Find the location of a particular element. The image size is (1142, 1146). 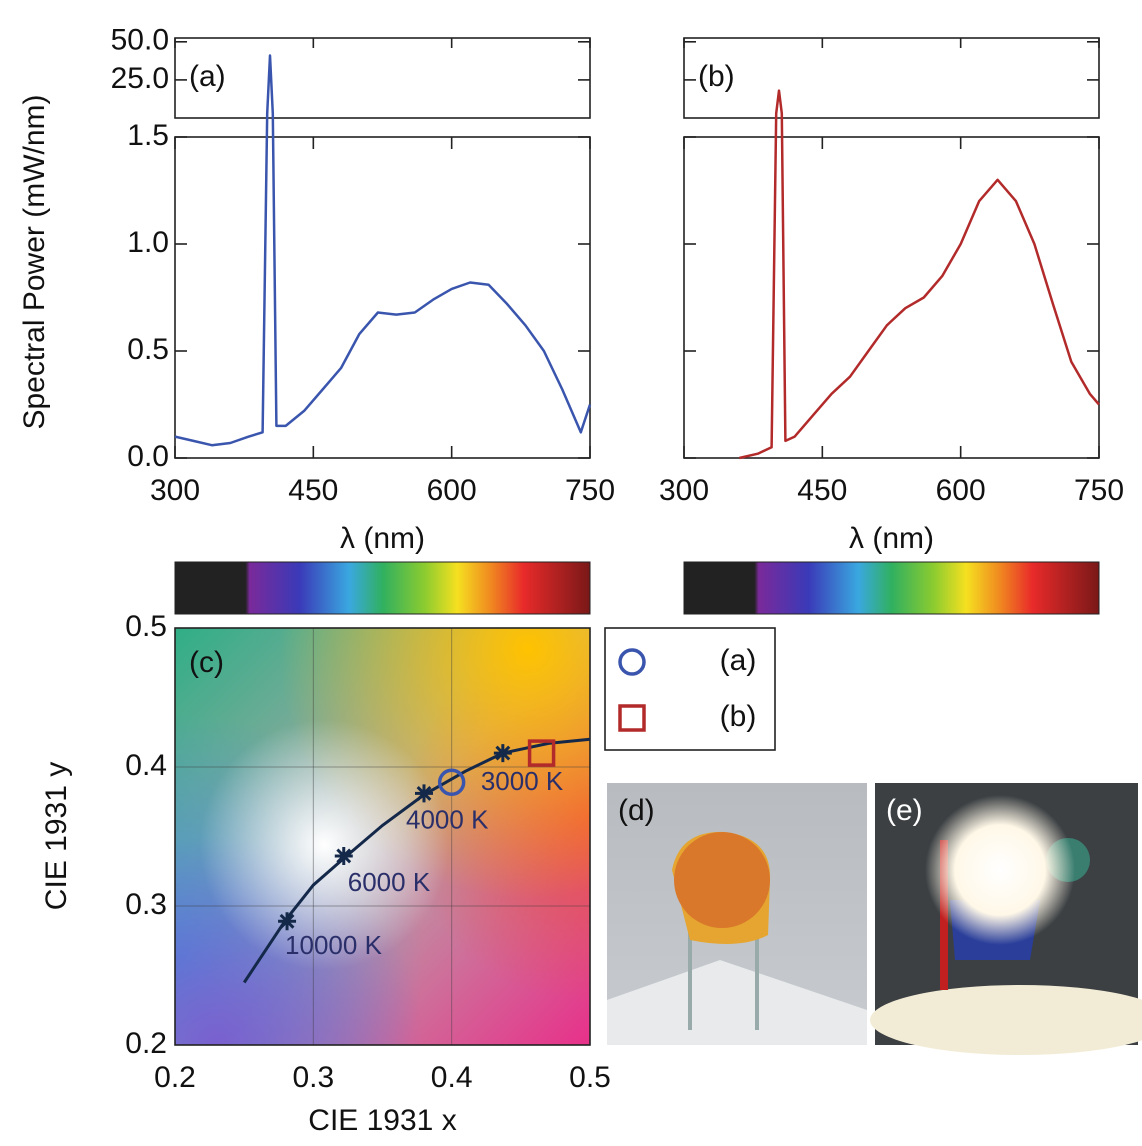

cct-label: 10000 K is located at coordinates (334, 945).